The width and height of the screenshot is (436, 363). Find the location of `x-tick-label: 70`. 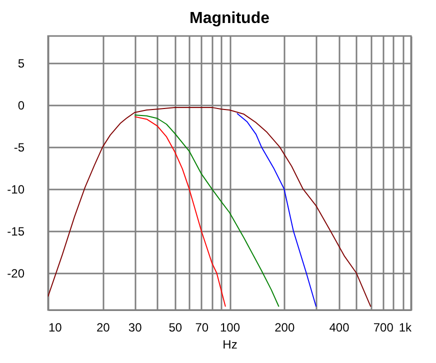

x-tick-label: 70 is located at coordinates (202, 327).